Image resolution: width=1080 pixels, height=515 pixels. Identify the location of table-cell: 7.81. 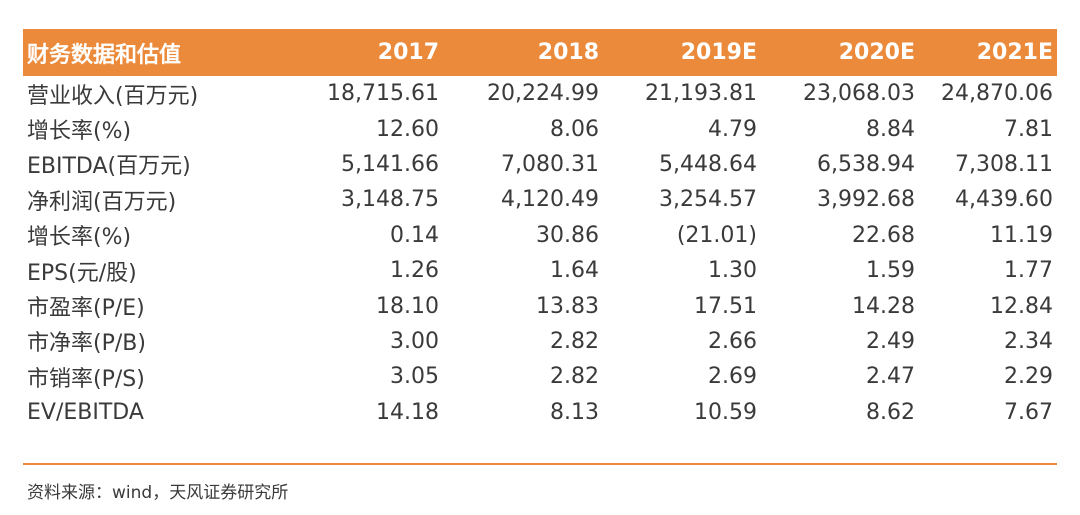
(1028, 129).